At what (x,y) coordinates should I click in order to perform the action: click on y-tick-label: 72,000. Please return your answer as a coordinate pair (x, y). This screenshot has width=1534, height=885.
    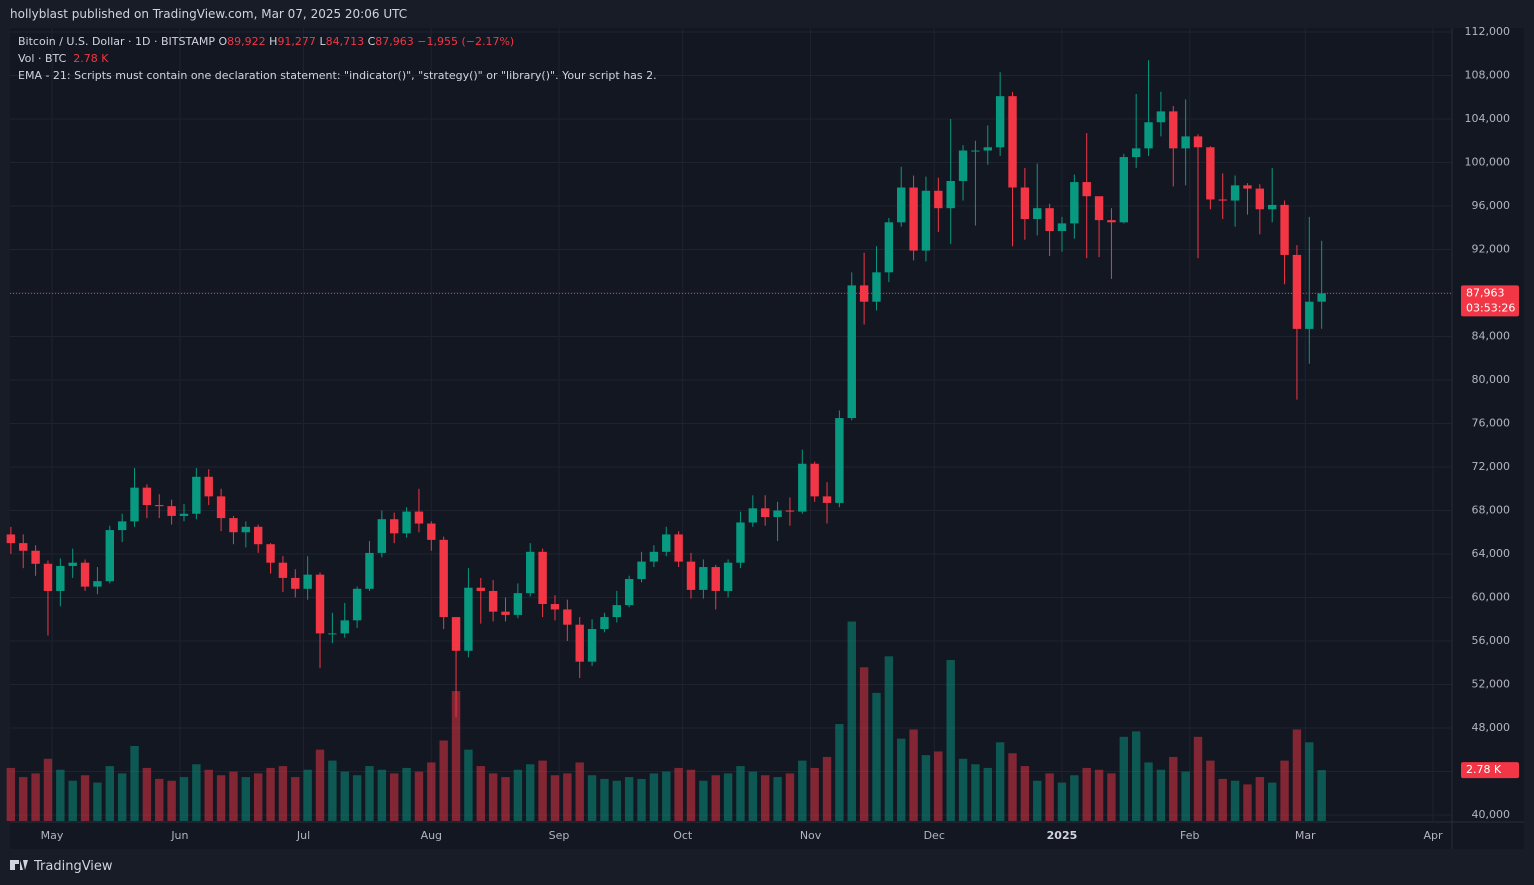
    Looking at the image, I should click on (1491, 466).